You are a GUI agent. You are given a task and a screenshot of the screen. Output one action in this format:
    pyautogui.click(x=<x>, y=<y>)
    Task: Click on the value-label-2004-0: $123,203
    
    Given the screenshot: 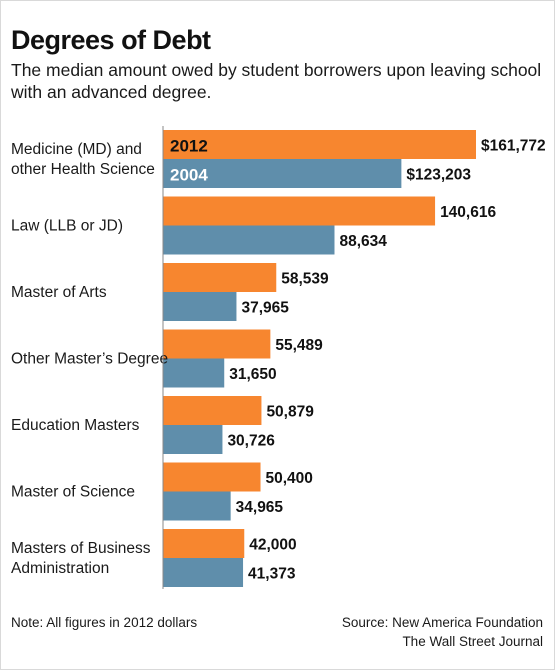 What is the action you would take?
    pyautogui.click(x=438, y=175)
    